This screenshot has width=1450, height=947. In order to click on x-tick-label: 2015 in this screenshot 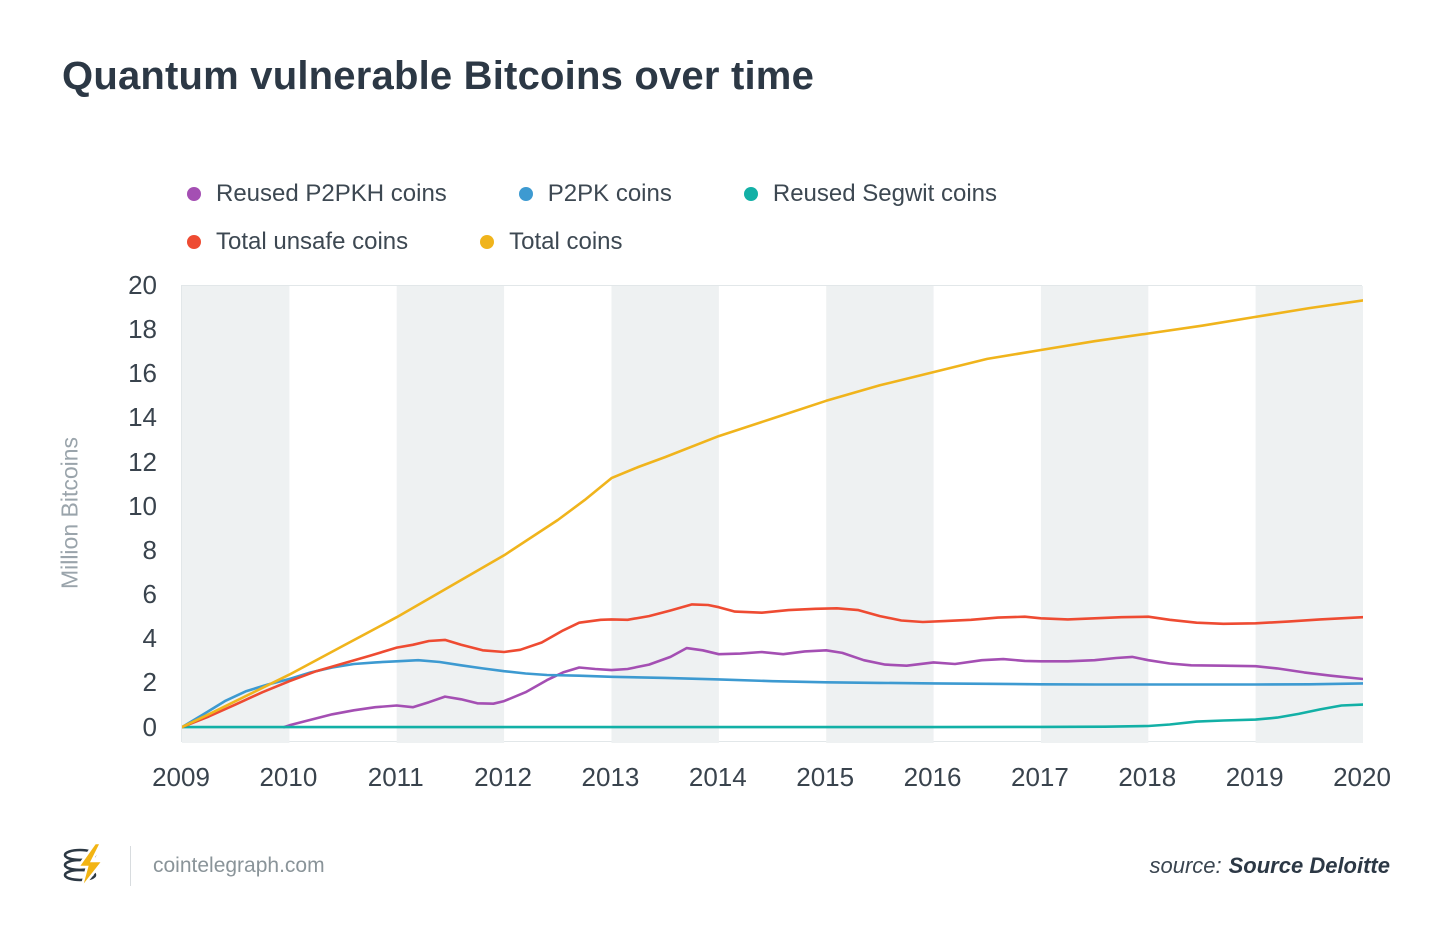, I will do `click(825, 777)`.